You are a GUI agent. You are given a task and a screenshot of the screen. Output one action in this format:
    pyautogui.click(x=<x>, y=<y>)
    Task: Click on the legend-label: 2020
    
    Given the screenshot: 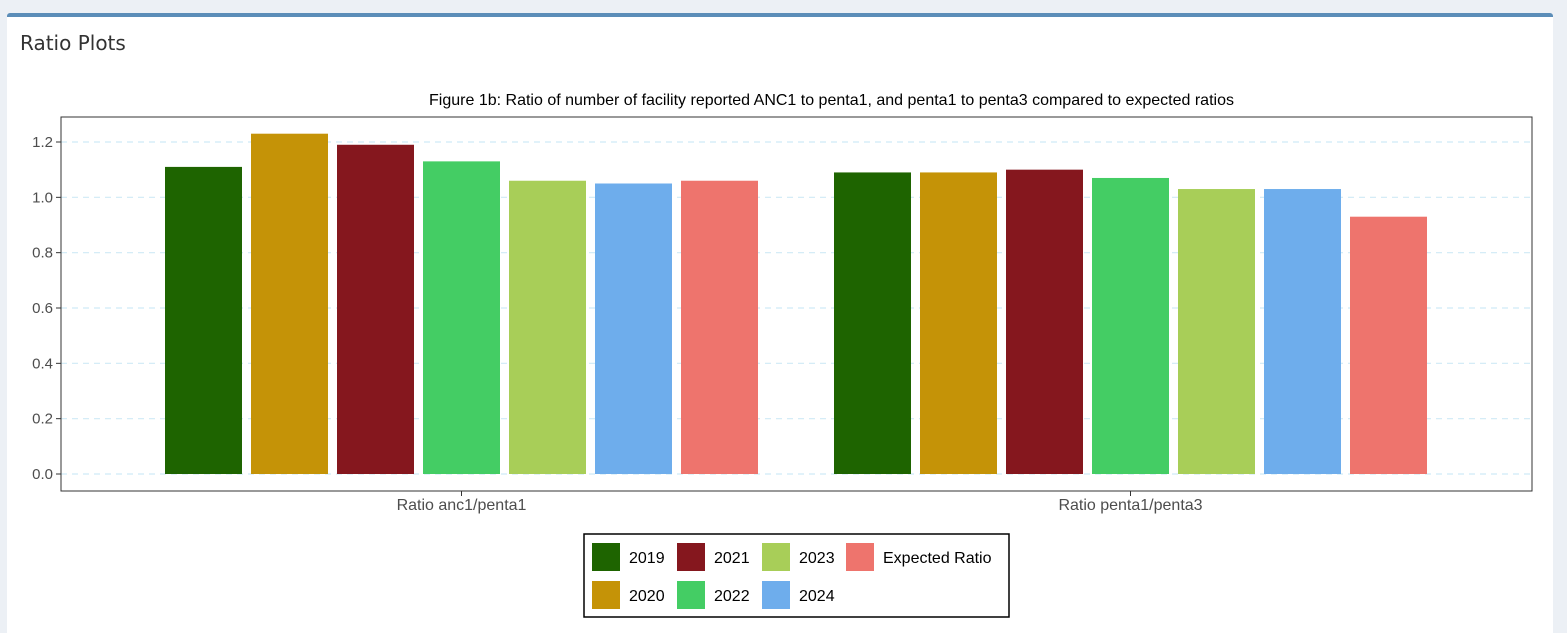 What is the action you would take?
    pyautogui.click(x=647, y=596)
    